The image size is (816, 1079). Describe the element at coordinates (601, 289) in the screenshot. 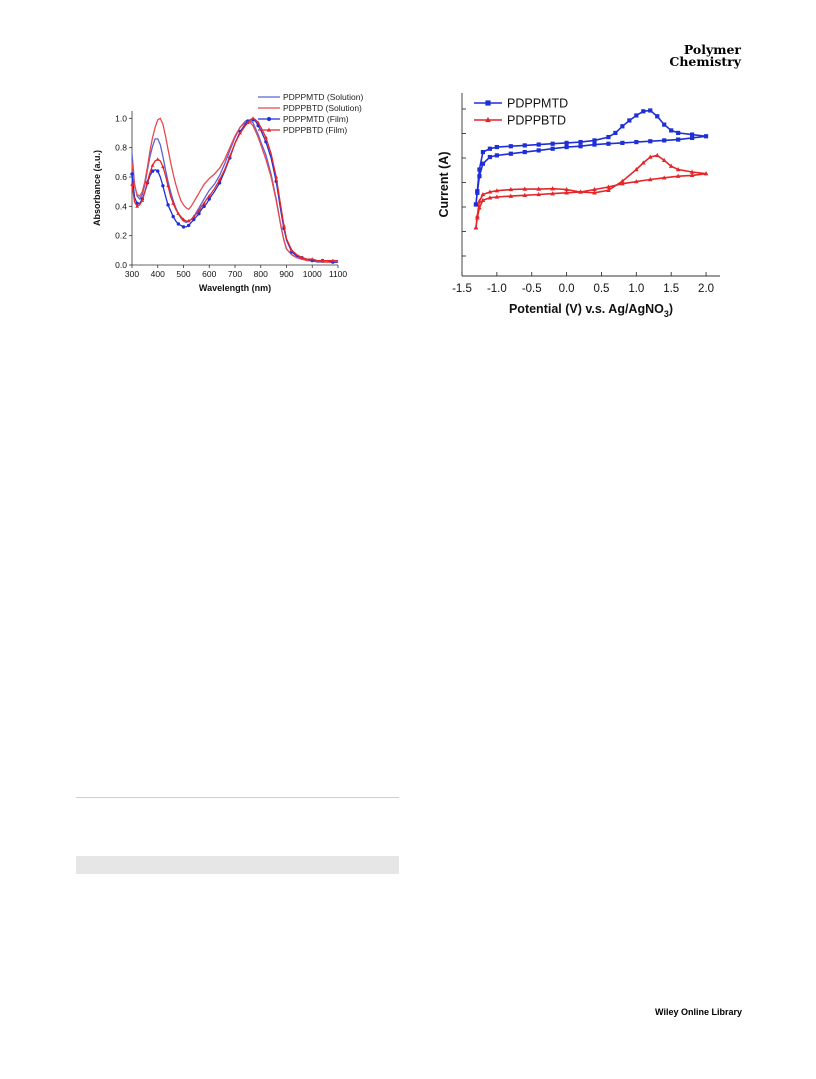

I see `x-tick-label: 0.5` at that location.